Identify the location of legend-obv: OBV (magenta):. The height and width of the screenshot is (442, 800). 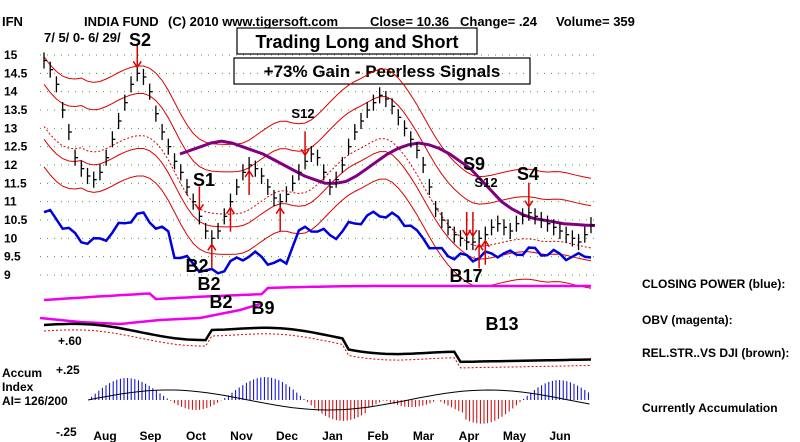
(687, 320).